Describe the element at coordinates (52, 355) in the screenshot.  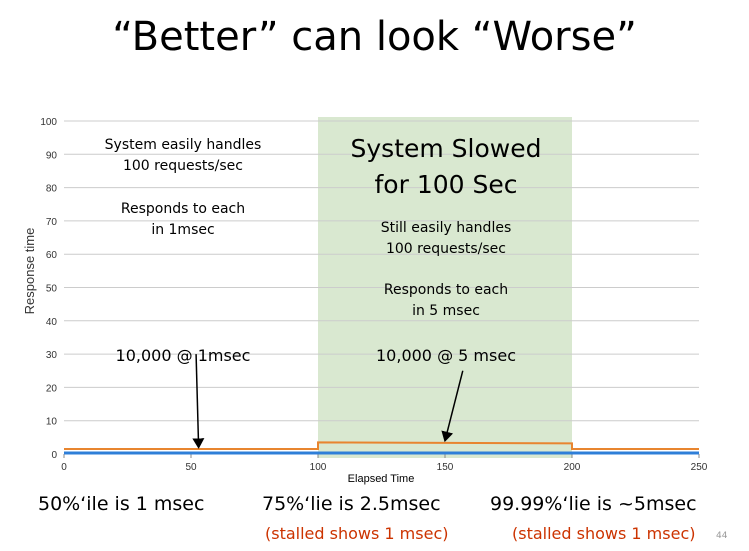
I see `y-tick-label: 30` at that location.